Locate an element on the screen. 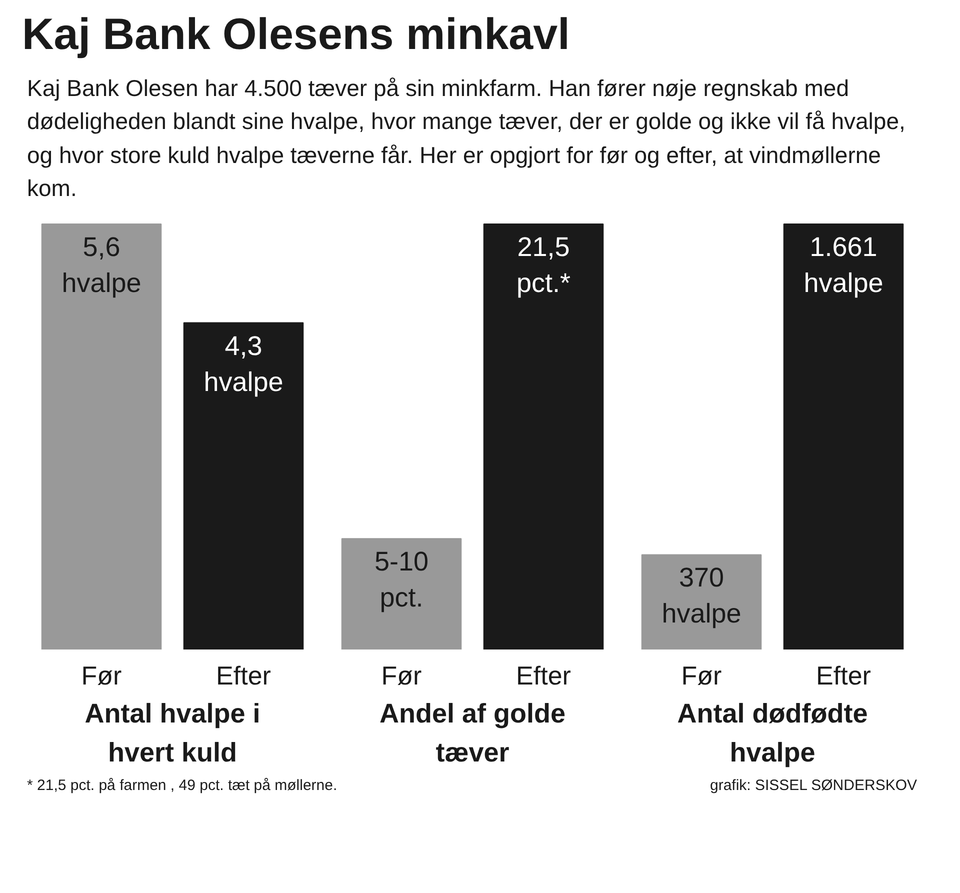  chart-title: Kaj Bank Olesens minkavl is located at coordinates (296, 35).